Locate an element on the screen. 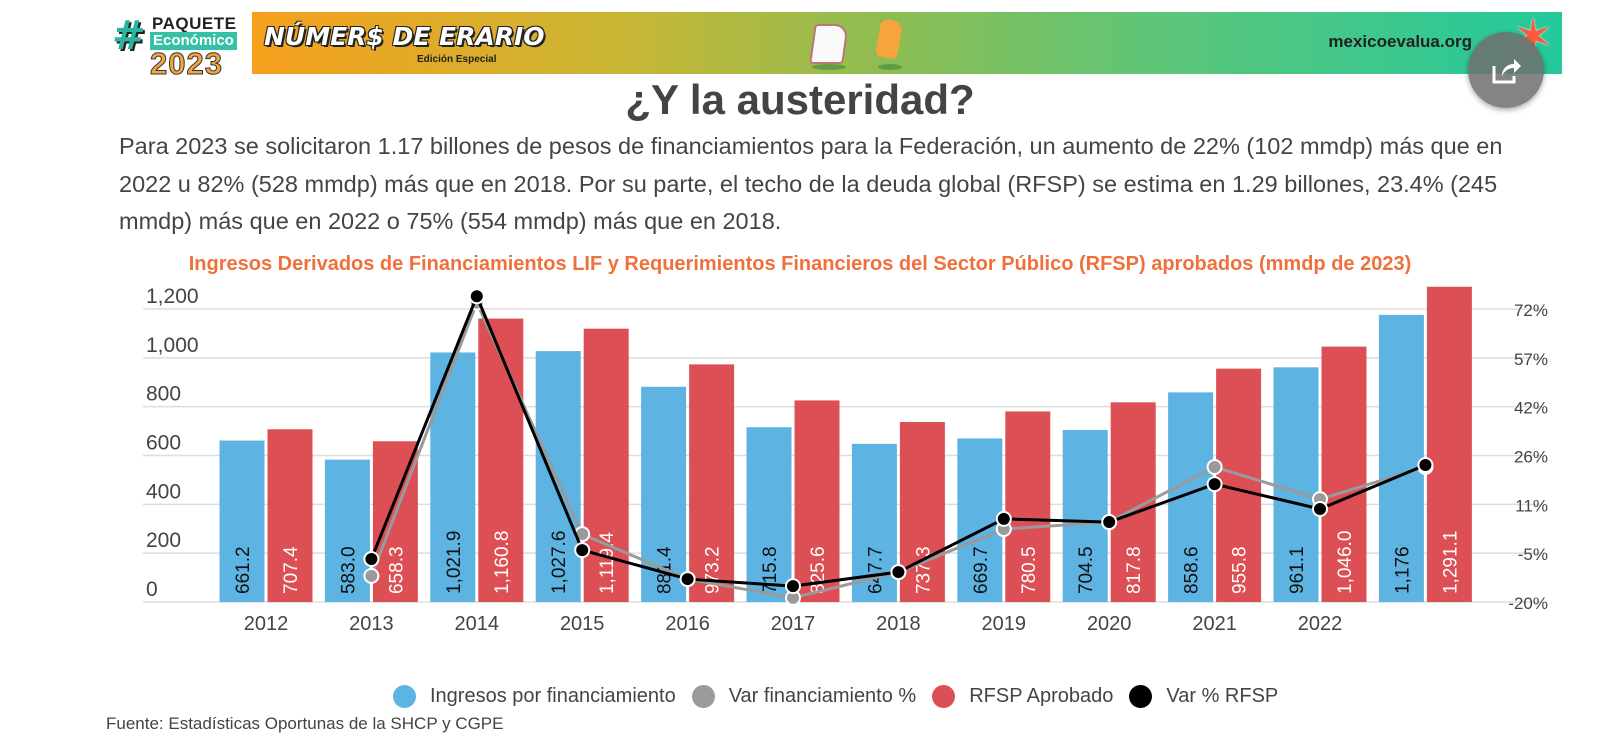 This screenshot has height=744, width=1600. bar-value-label: 825.6 is located at coordinates (818, 570).